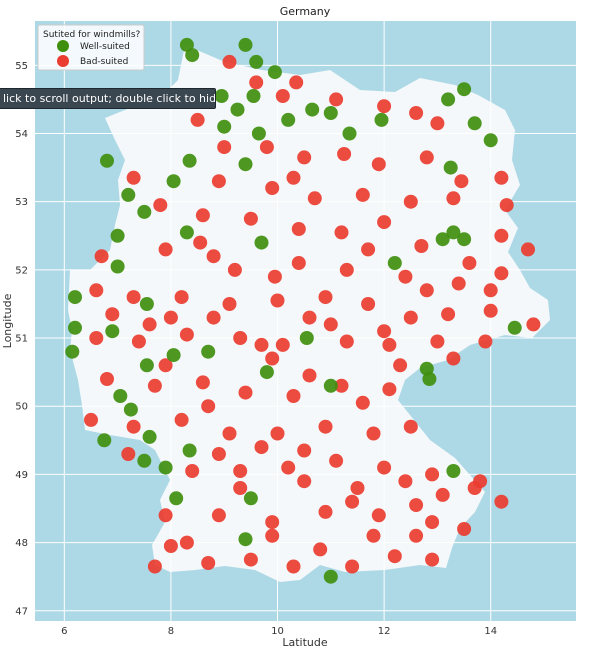 This screenshot has height=652, width=594. Describe the element at coordinates (490, 631) in the screenshot. I see `x-tick-label: 14` at that location.